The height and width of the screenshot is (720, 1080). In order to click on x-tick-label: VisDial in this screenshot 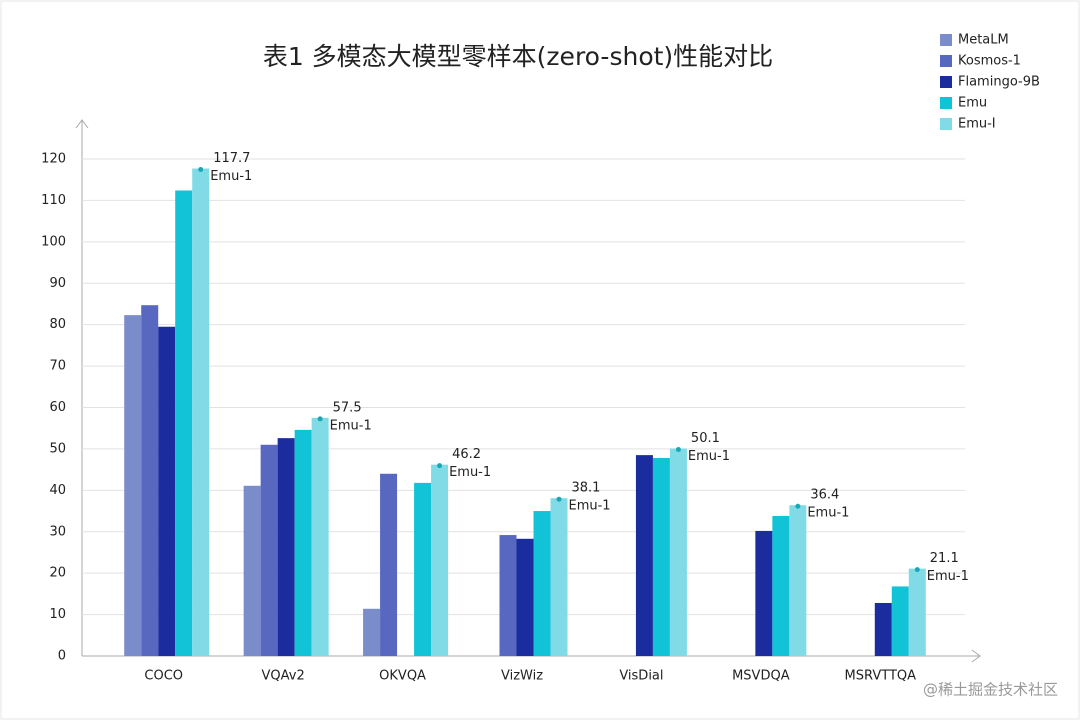, I will do `click(641, 676)`.